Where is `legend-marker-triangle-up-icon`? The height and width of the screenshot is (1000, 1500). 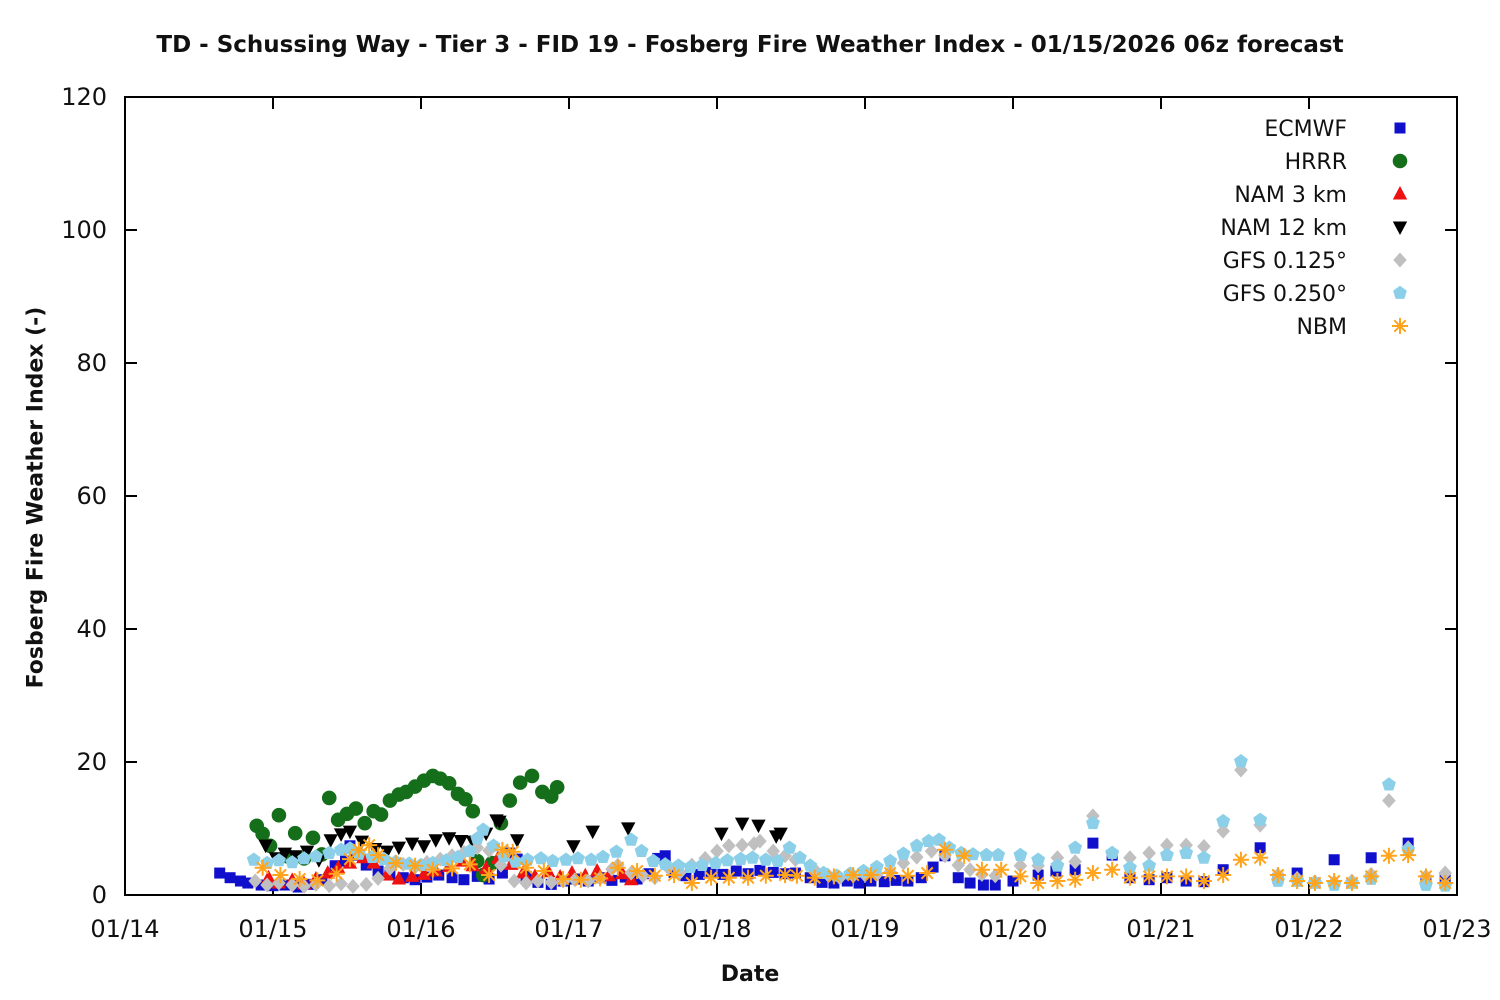 legend-marker-triangle-up-icon is located at coordinates (1400, 193).